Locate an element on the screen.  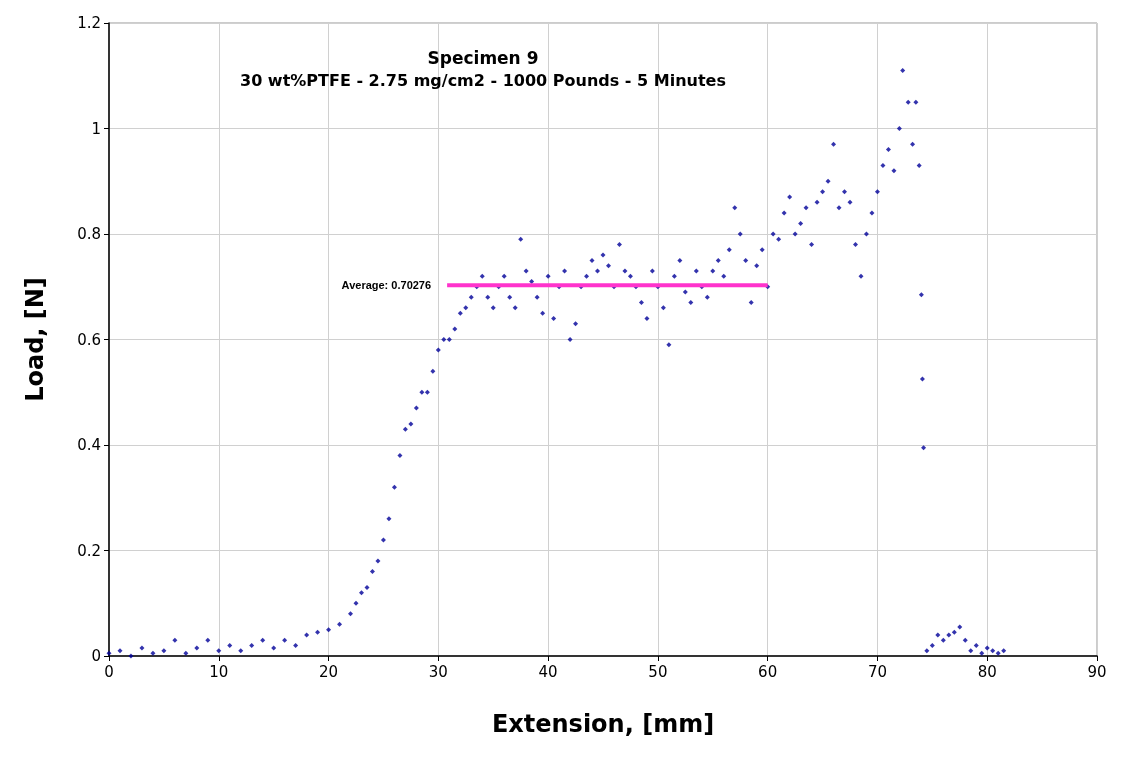
x-tick-label: 0 is located at coordinates (109, 671).